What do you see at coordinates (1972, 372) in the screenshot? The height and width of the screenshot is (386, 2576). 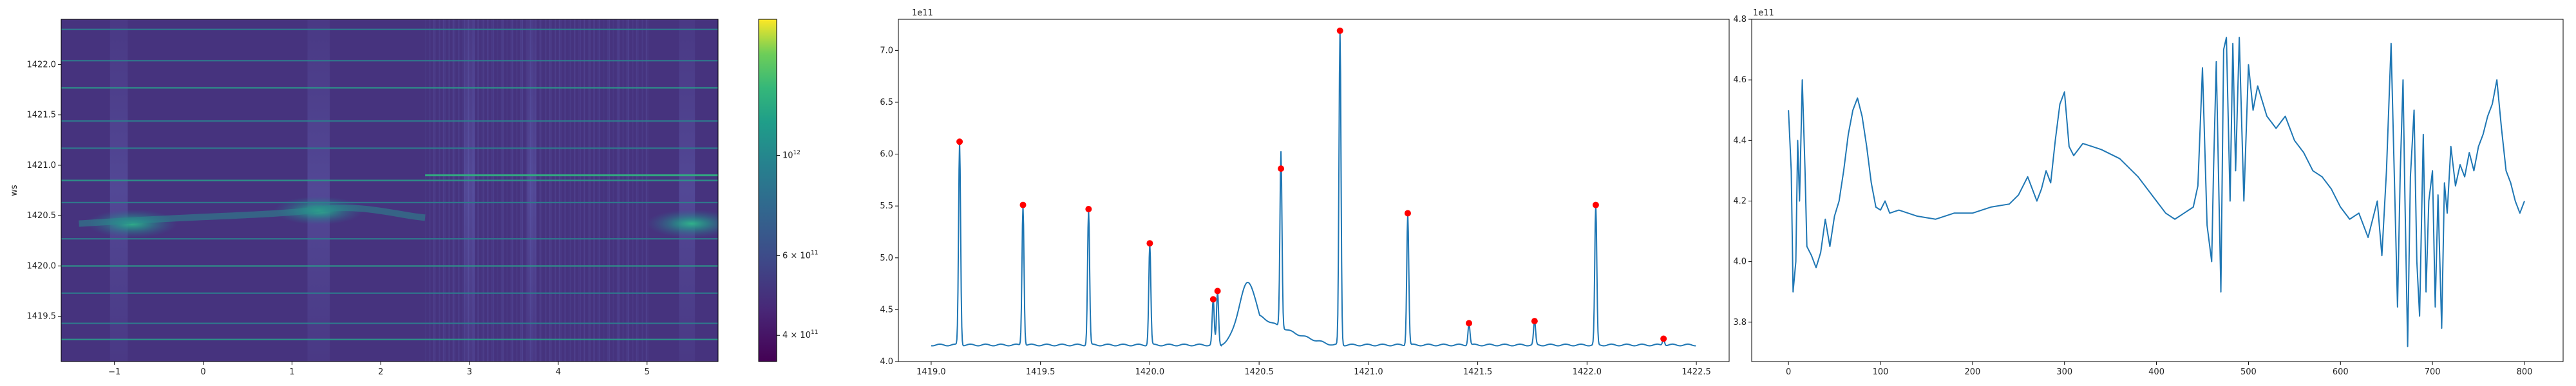 I see `signal-x-tick-label: 200` at bounding box center [1972, 372].